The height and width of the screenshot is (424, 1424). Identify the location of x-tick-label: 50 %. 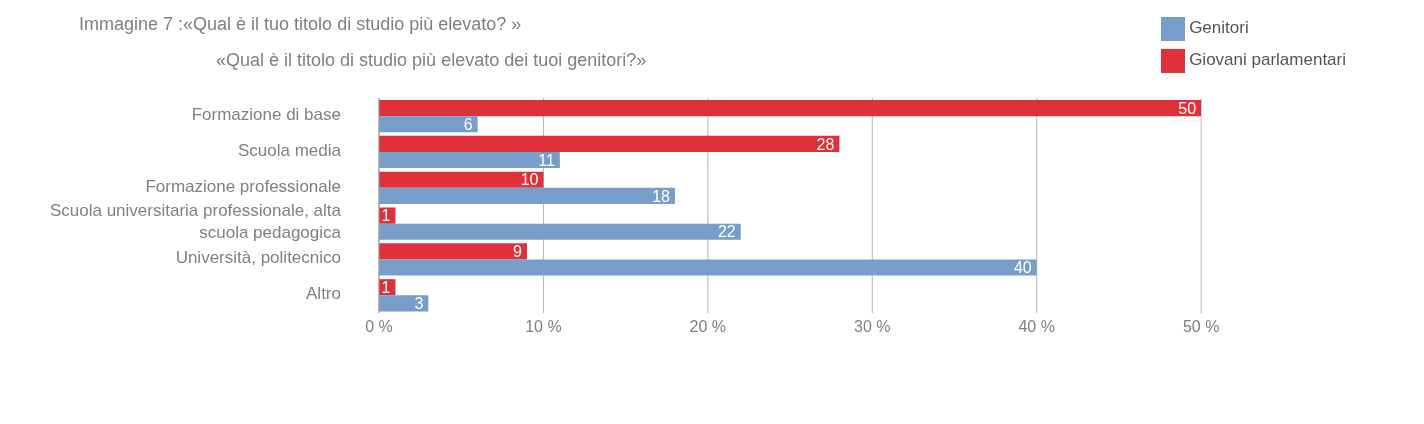
(1201, 327).